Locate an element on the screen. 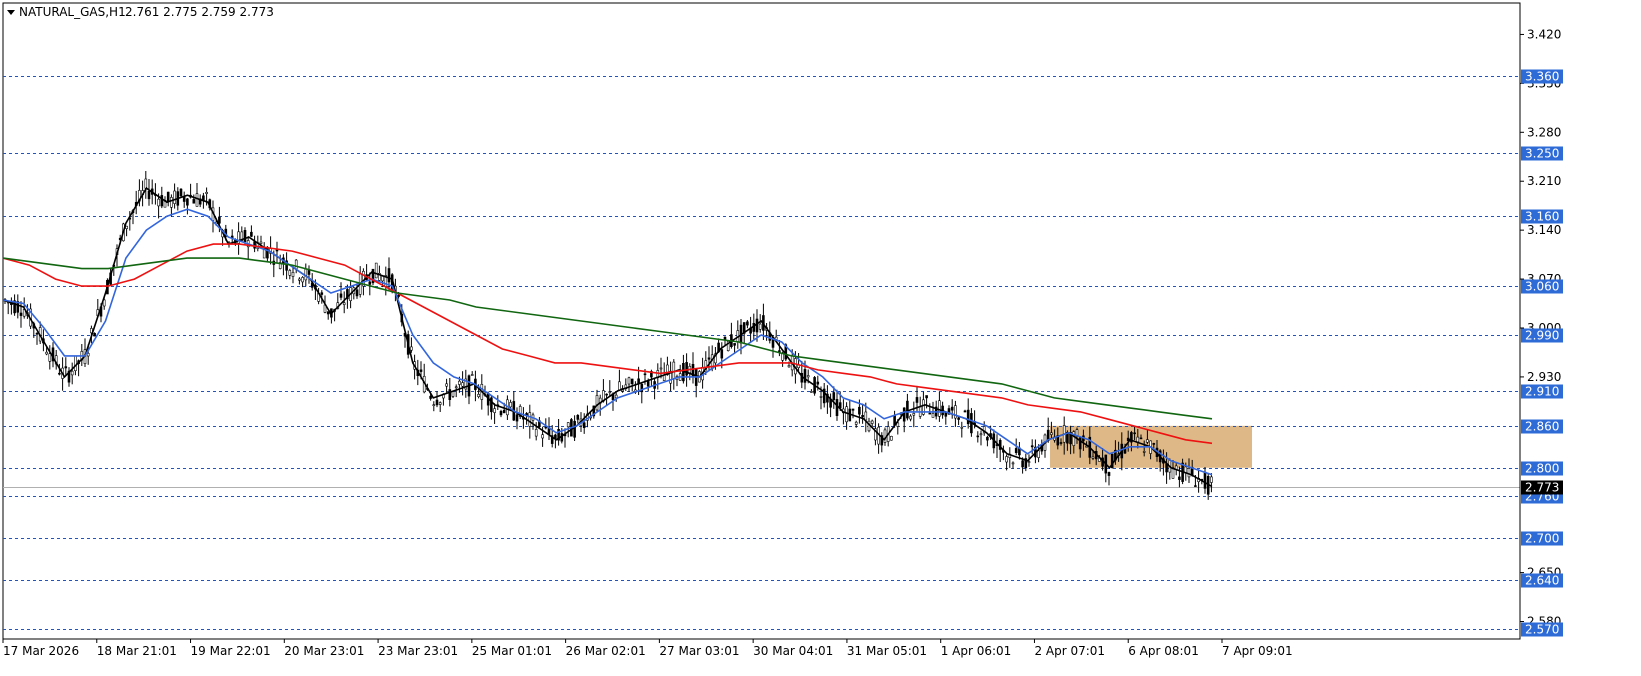 This screenshot has width=1641, height=676. price-tick-label: 3.210 is located at coordinates (1544, 181).